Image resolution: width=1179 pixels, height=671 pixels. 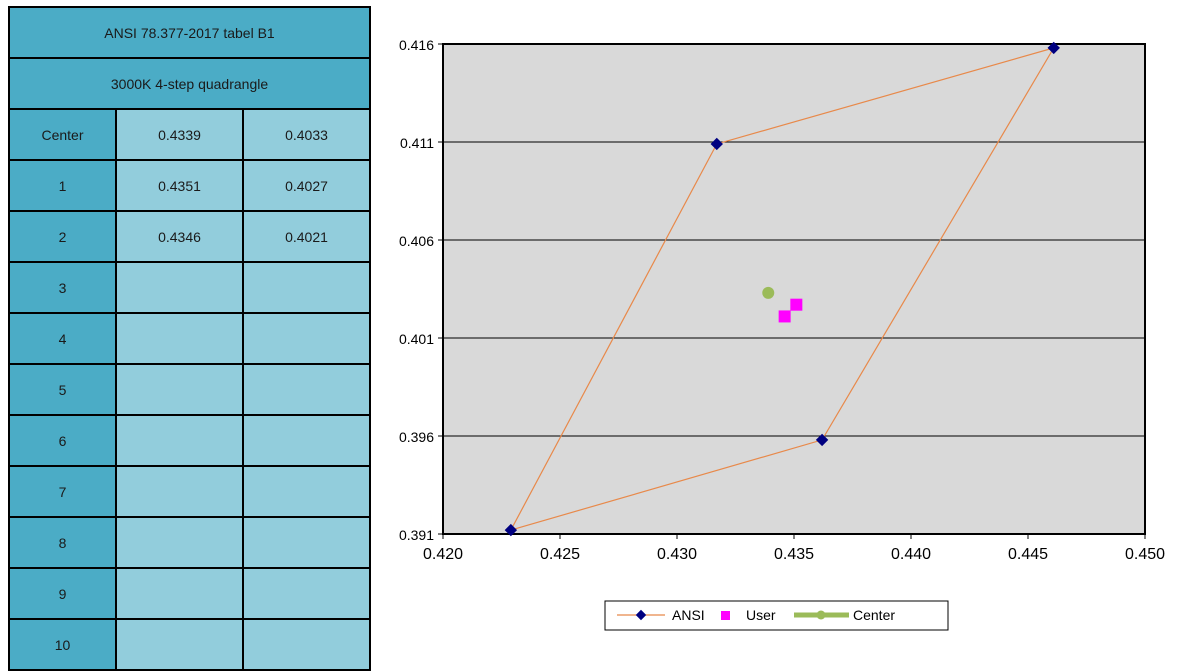 What do you see at coordinates (725, 615) in the screenshot?
I see `legend-user-marker` at bounding box center [725, 615].